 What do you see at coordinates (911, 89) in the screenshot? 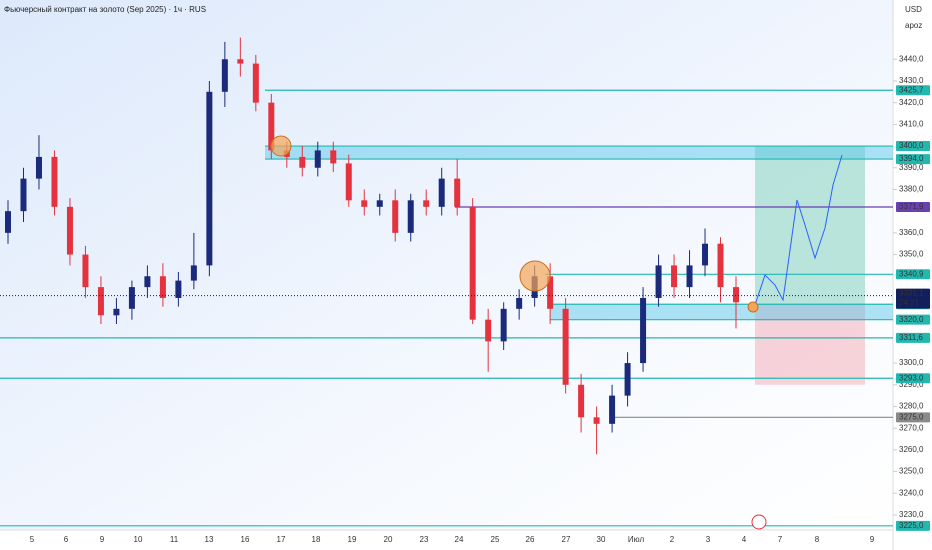
I see `price-tag-label: 3425,7` at bounding box center [911, 89].